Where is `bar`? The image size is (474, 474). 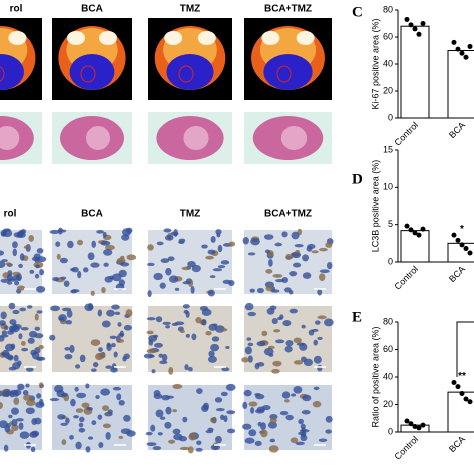 bar is located at coordinates (415, 72).